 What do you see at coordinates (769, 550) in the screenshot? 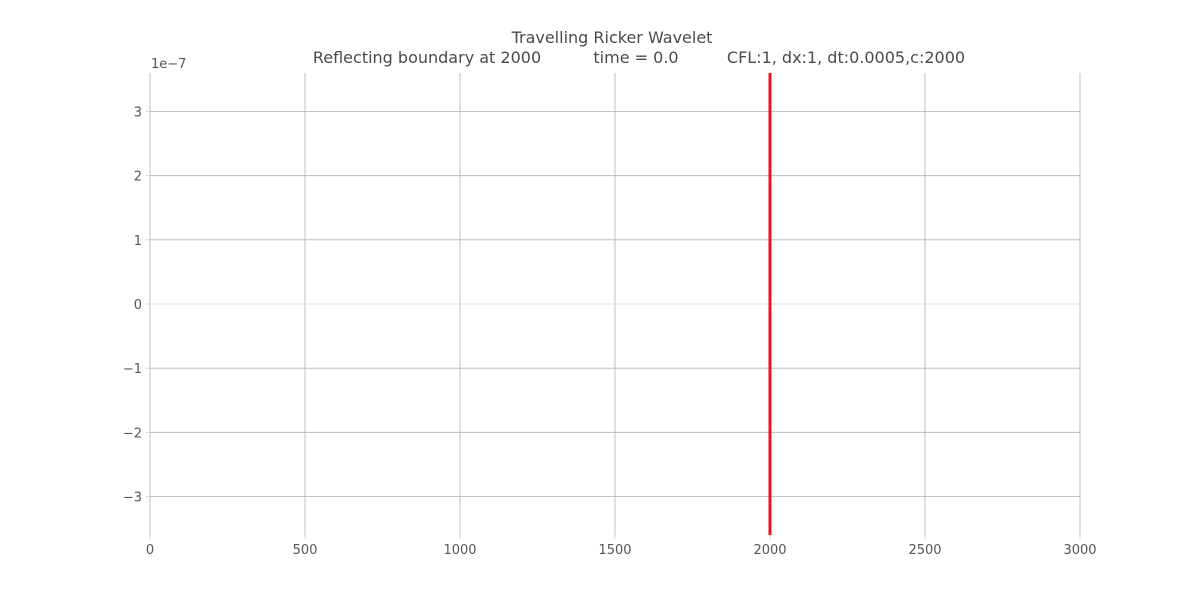
I see `x-tick-label: 2000` at bounding box center [769, 550].